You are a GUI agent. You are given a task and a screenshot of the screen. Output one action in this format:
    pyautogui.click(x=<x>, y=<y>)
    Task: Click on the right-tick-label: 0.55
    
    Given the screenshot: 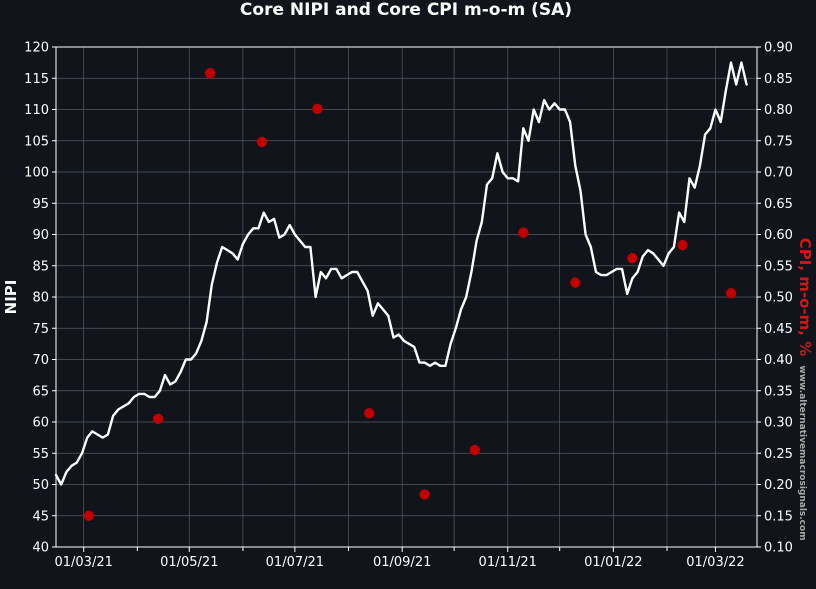 What is the action you would take?
    pyautogui.click(x=778, y=266)
    